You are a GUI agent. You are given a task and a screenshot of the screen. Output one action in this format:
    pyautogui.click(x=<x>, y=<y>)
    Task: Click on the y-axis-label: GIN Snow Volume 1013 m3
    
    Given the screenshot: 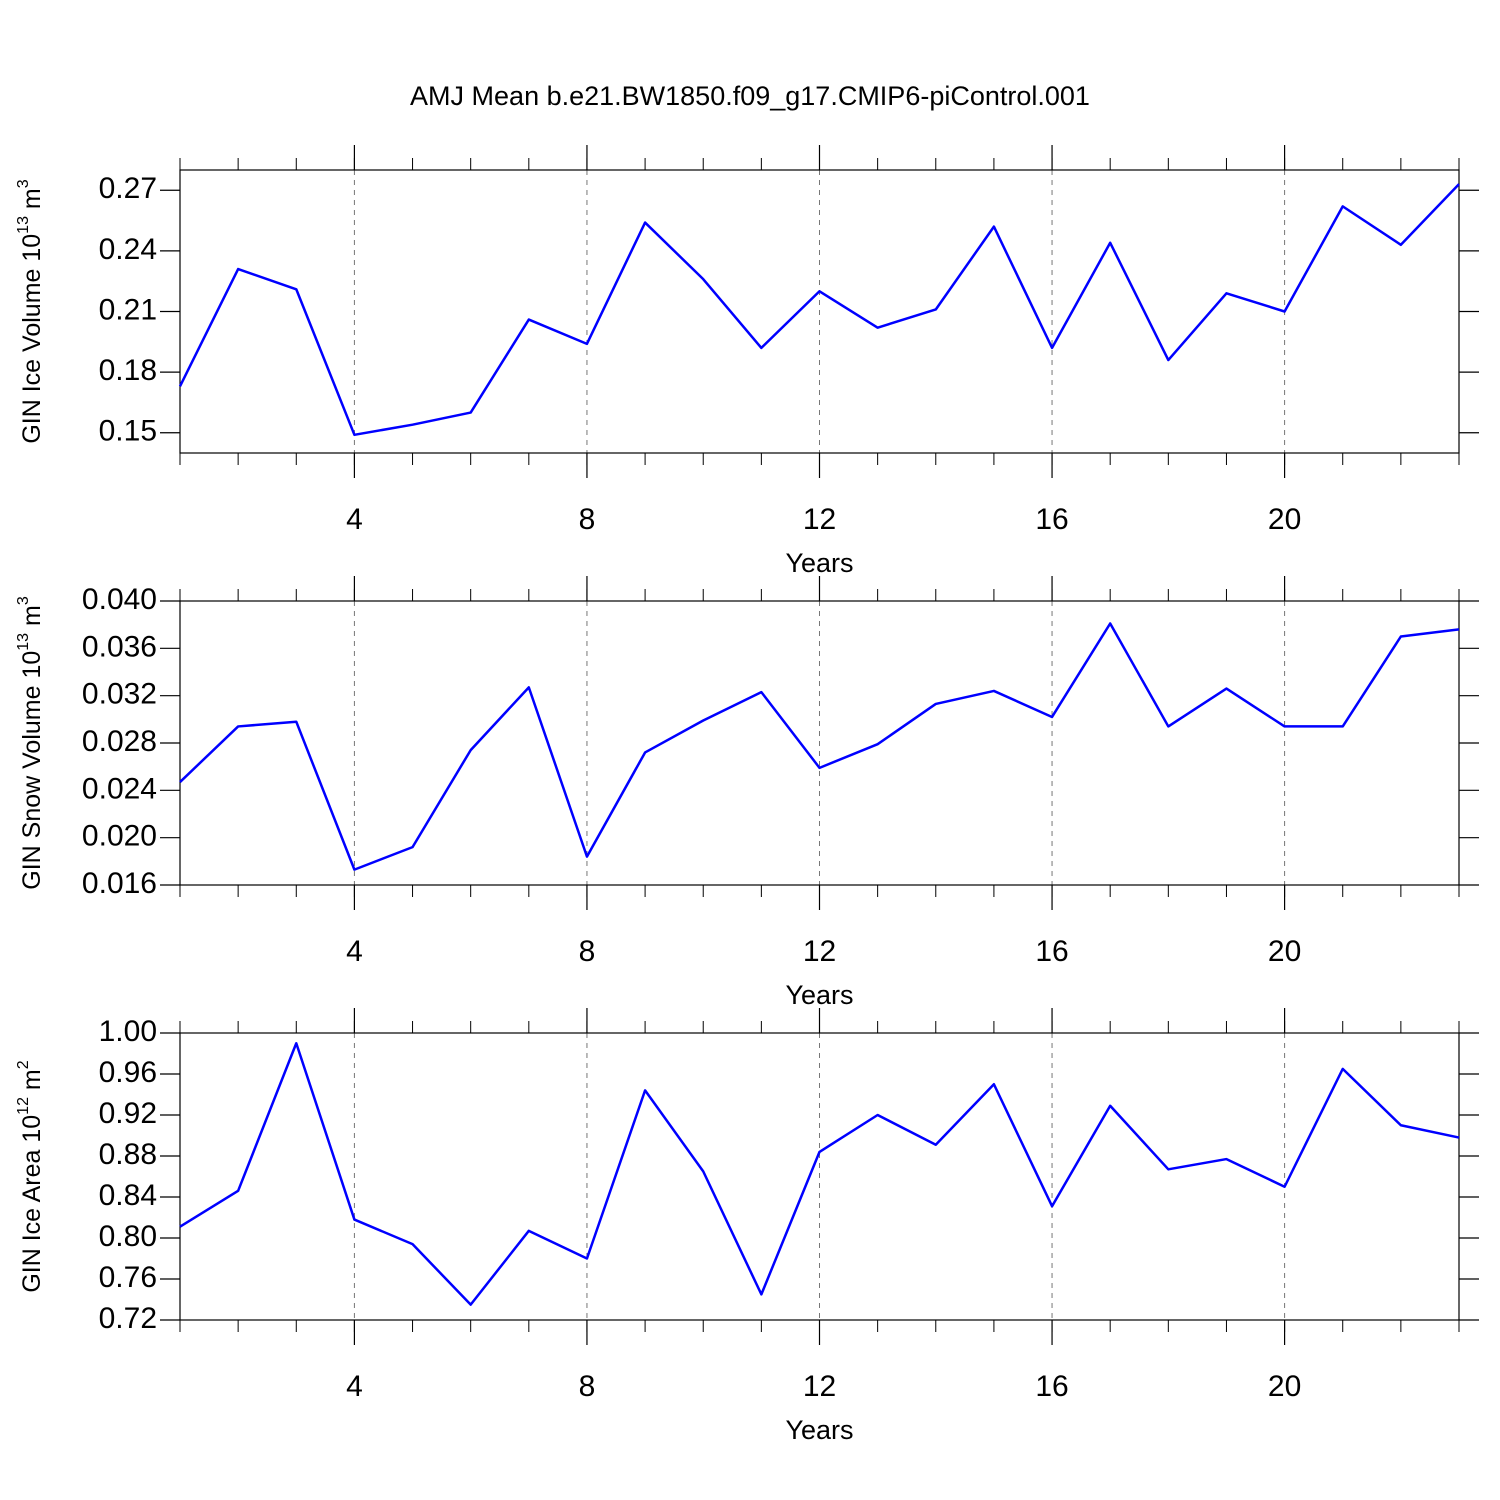 What is the action you would take?
    pyautogui.click(x=30, y=743)
    